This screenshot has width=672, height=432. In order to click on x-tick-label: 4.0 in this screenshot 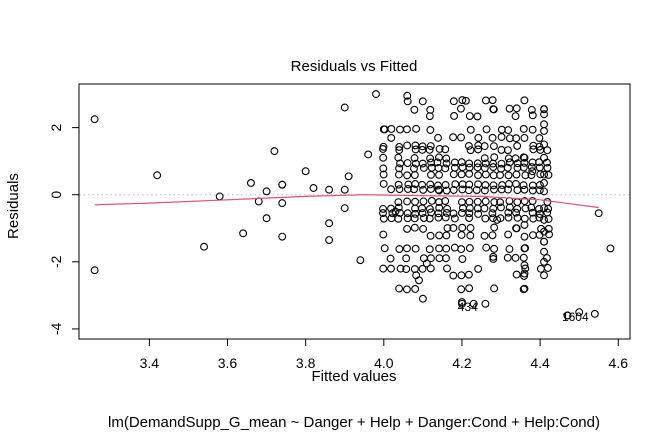, I will do `click(384, 363)`.